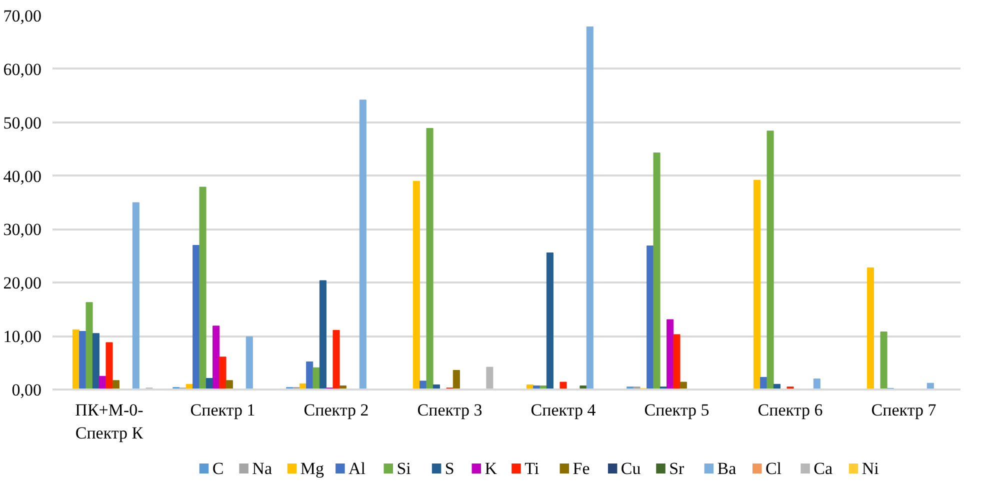 This screenshot has width=984, height=495. What do you see at coordinates (631, 468) in the screenshot?
I see `legend-label: Cu` at bounding box center [631, 468].